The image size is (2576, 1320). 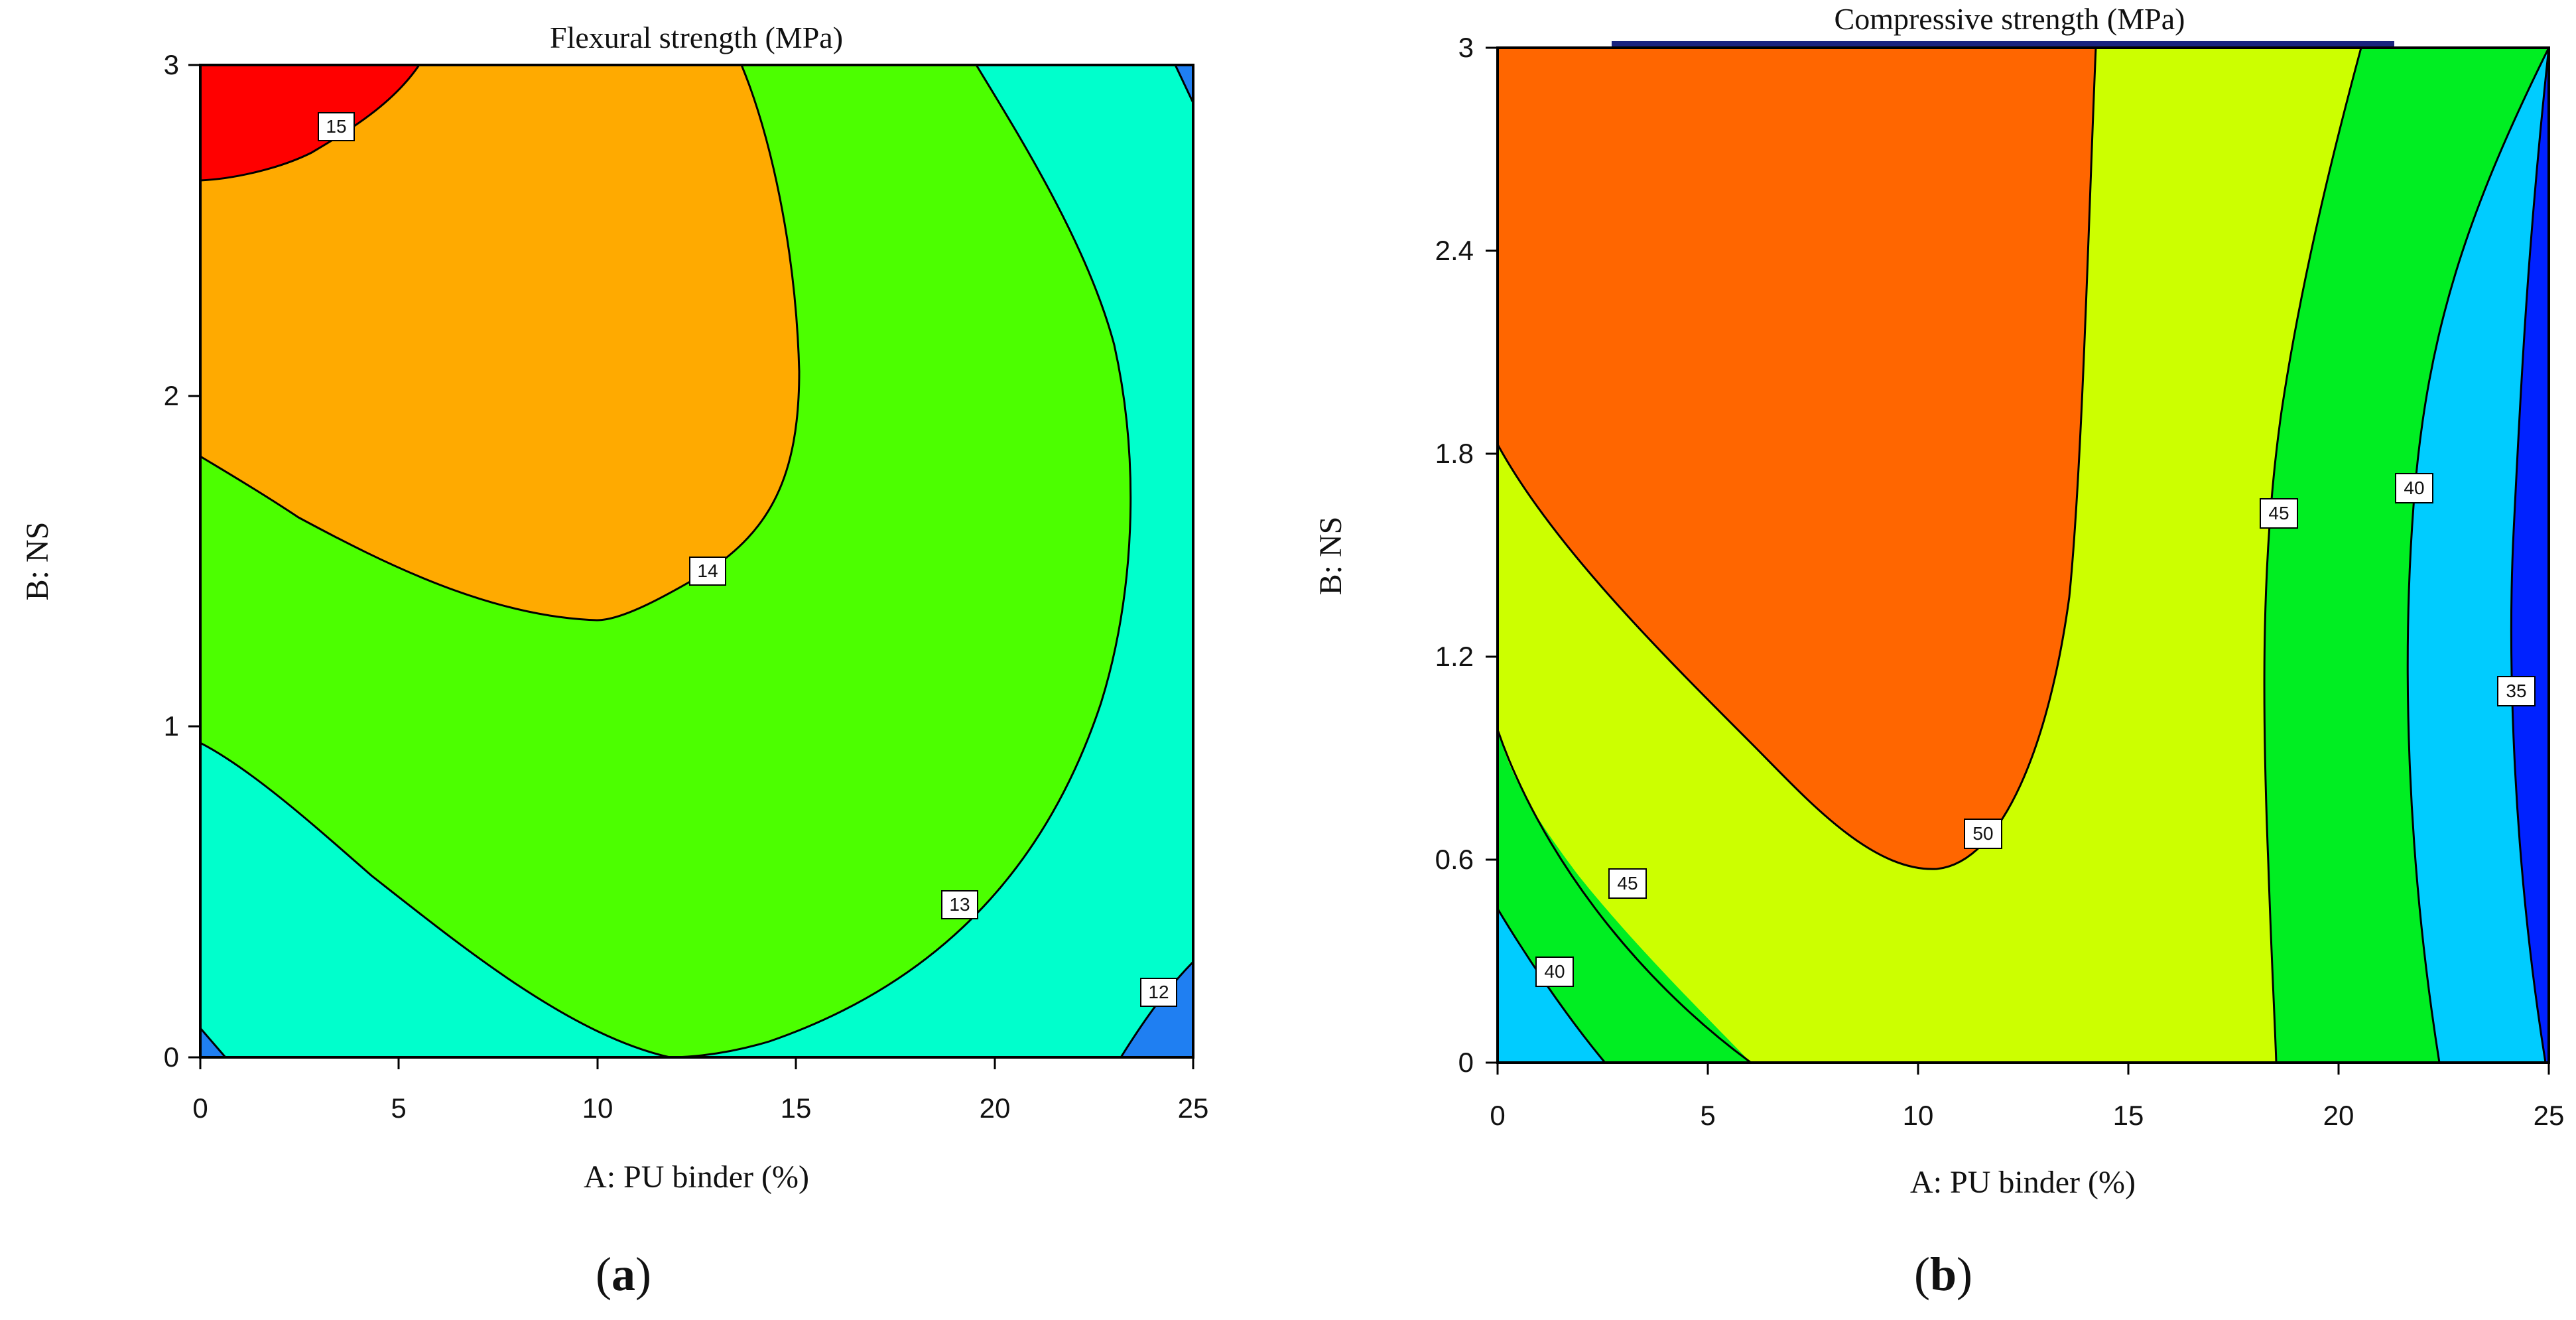 I want to click on contour-line-14-a, so click(x=501, y=343).